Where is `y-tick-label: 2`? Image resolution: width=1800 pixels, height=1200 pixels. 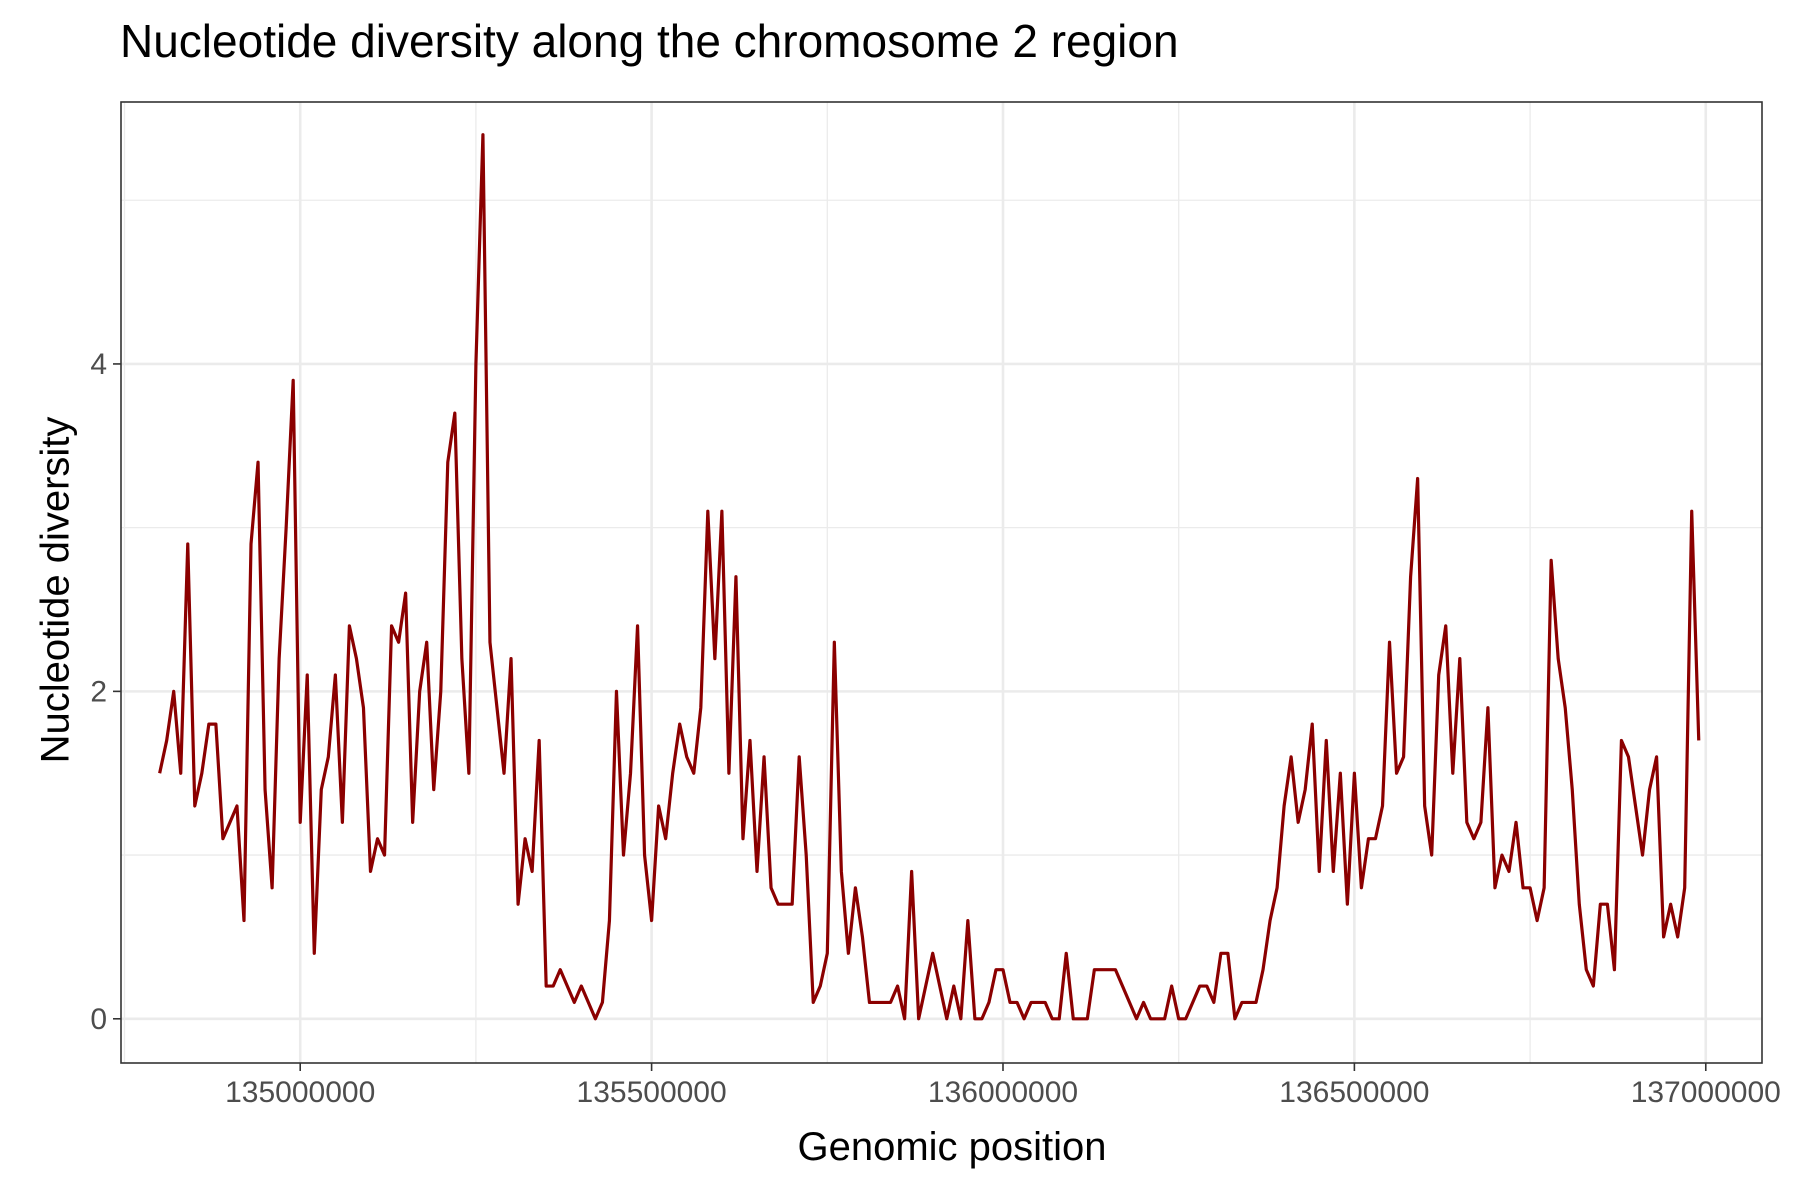 y-tick-label: 2 is located at coordinates (98, 691).